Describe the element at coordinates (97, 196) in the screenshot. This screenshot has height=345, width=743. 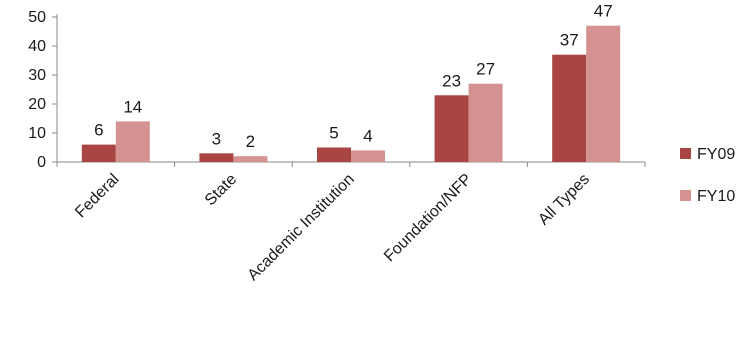
I see `category-label: Federal` at that location.